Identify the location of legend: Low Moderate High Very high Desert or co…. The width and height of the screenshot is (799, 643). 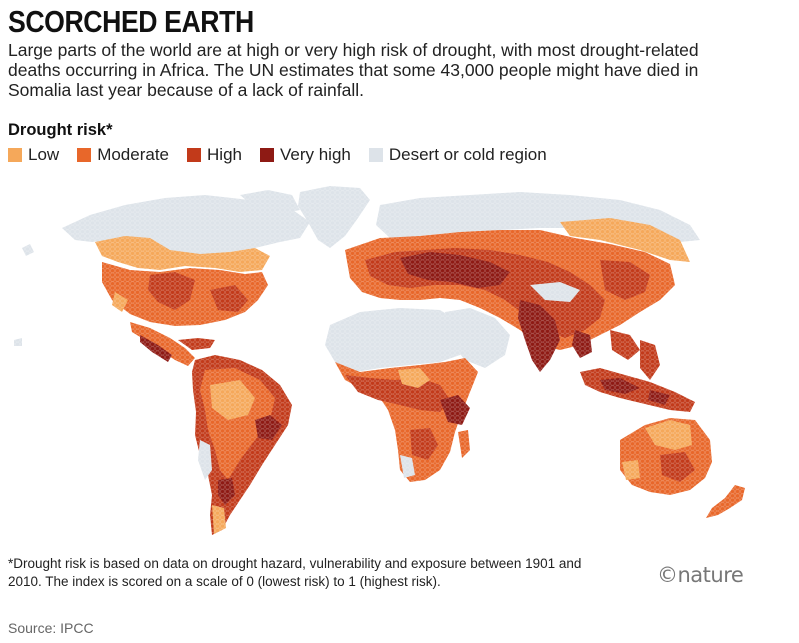
(286, 155).